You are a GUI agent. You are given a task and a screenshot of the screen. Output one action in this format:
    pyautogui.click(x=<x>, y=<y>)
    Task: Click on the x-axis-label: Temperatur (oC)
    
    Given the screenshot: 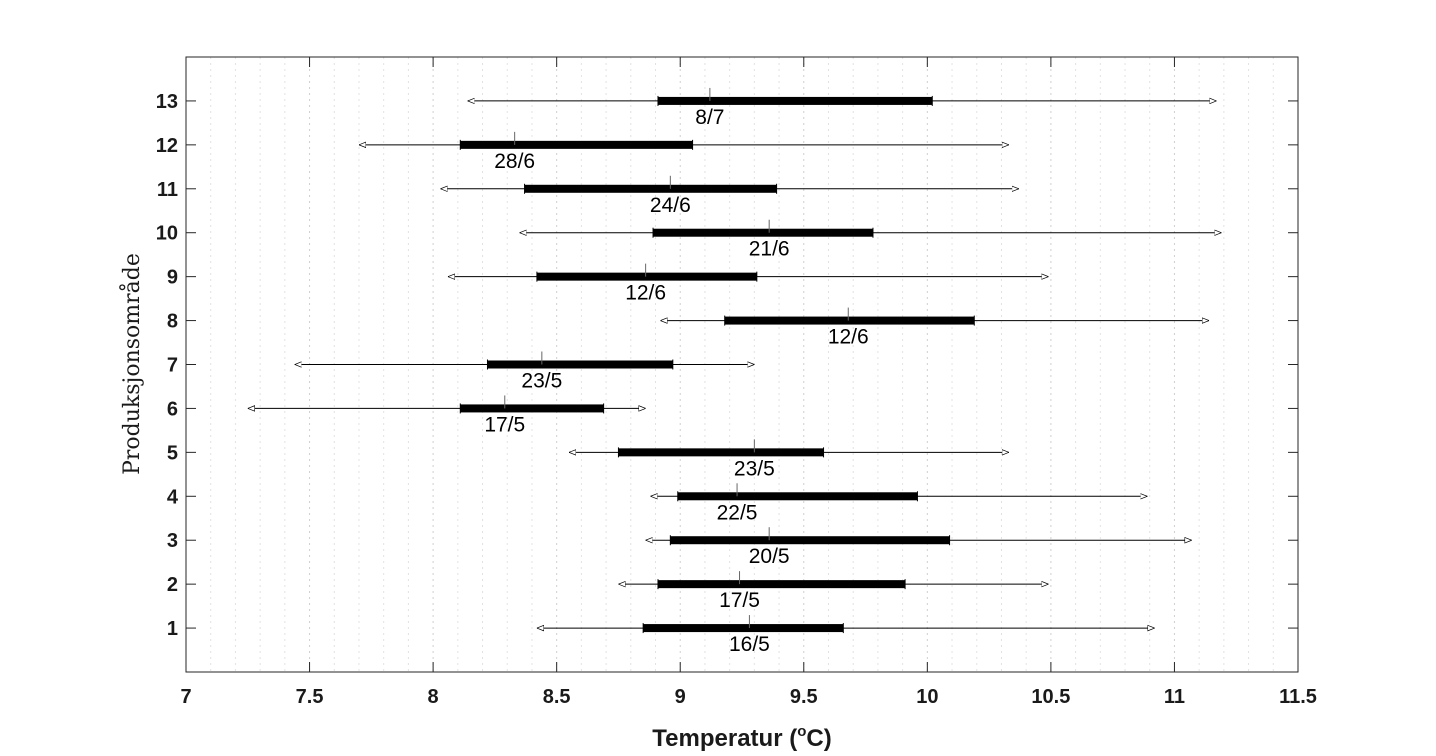 What is the action you would take?
    pyautogui.click(x=741, y=737)
    